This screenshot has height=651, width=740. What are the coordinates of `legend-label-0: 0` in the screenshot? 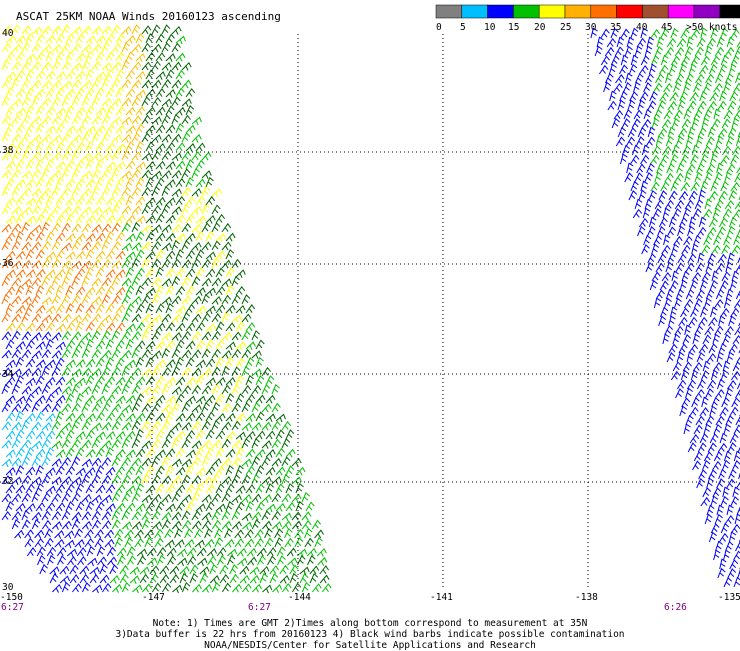 It's located at (439, 27).